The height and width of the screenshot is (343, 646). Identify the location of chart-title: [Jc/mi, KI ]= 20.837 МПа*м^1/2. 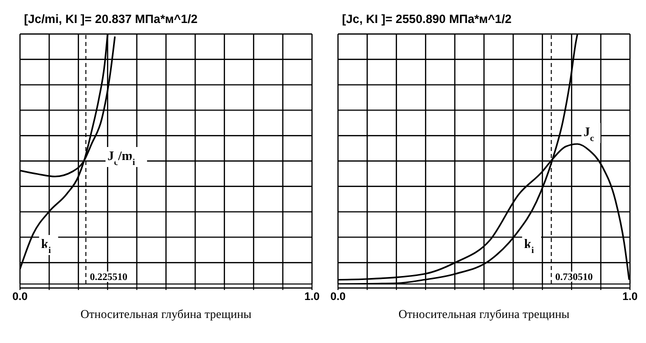
(111, 19).